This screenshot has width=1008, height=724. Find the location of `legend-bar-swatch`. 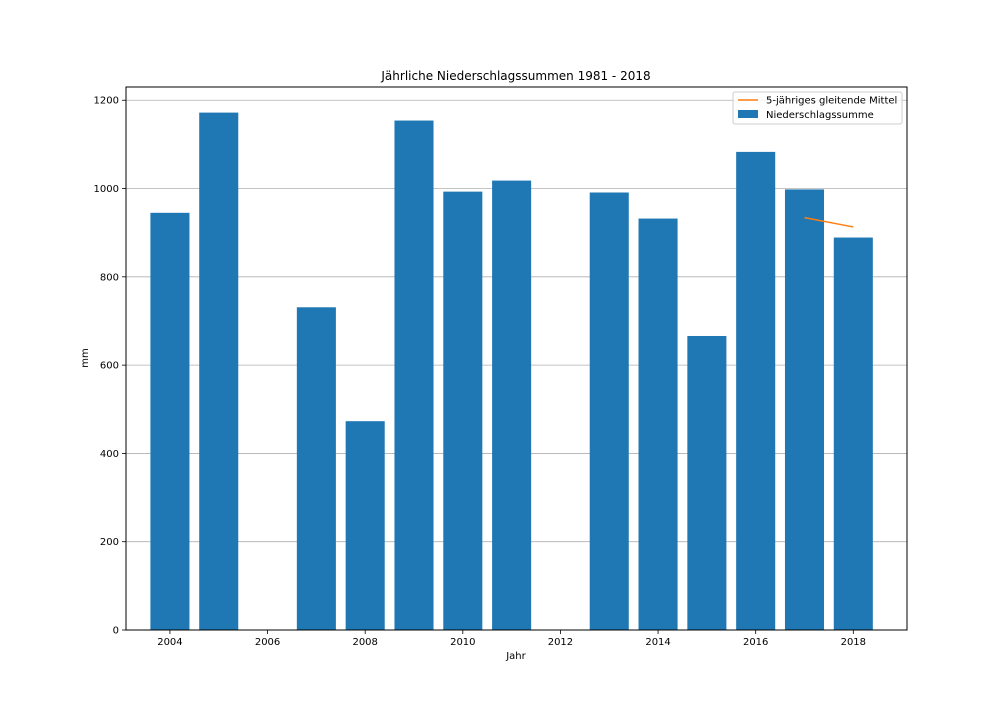

legend-bar-swatch is located at coordinates (748, 114).